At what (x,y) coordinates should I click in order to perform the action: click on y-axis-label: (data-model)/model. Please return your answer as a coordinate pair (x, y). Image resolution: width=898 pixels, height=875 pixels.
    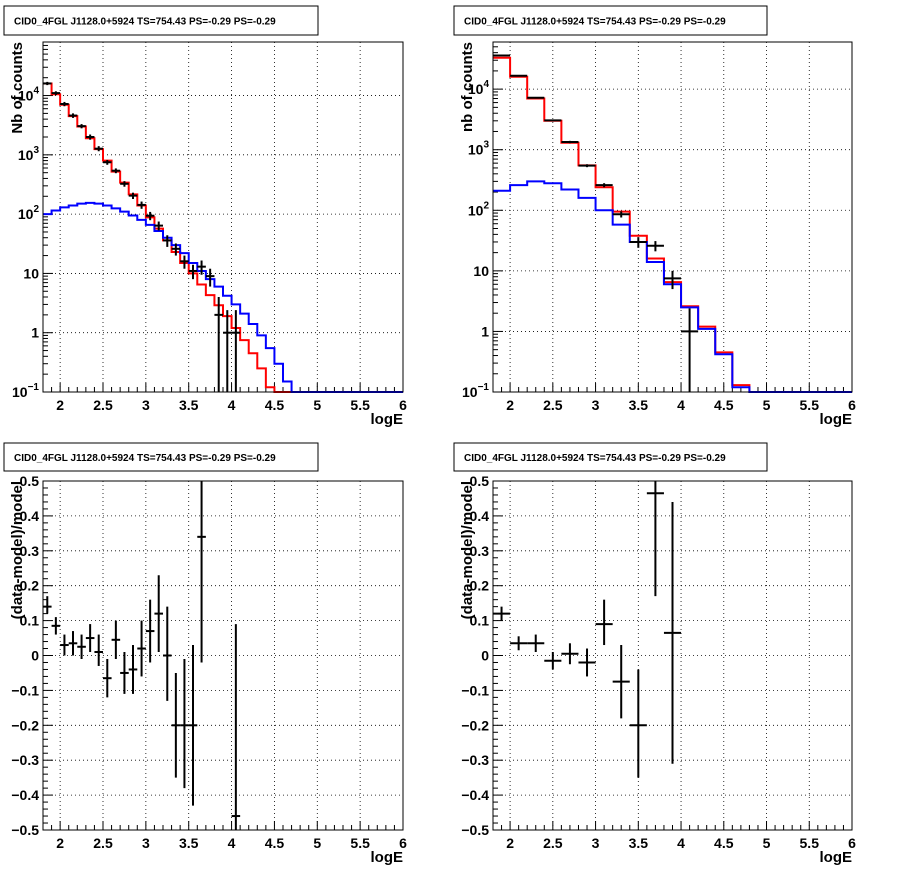
    Looking at the image, I should click on (467, 550).